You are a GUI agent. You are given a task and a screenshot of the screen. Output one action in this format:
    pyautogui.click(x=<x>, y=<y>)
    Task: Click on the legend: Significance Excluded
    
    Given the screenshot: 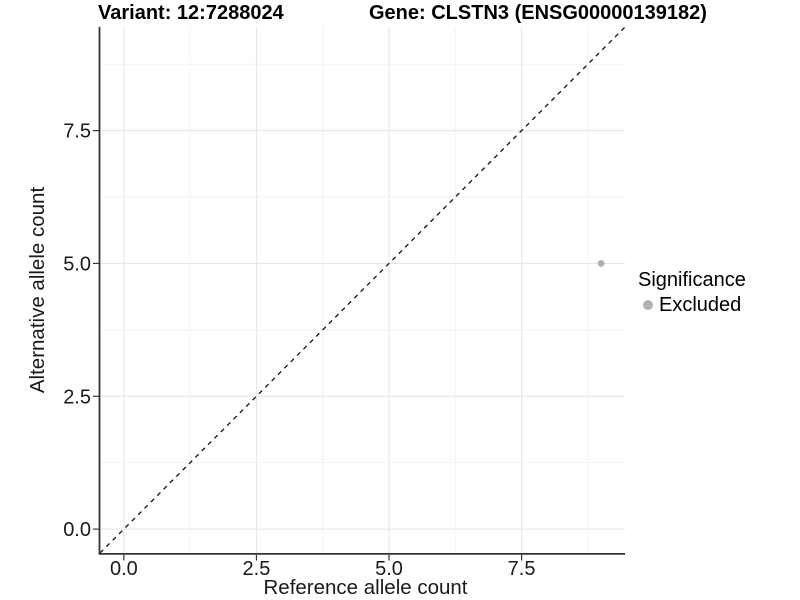 What is the action you would take?
    pyautogui.click(x=692, y=292)
    